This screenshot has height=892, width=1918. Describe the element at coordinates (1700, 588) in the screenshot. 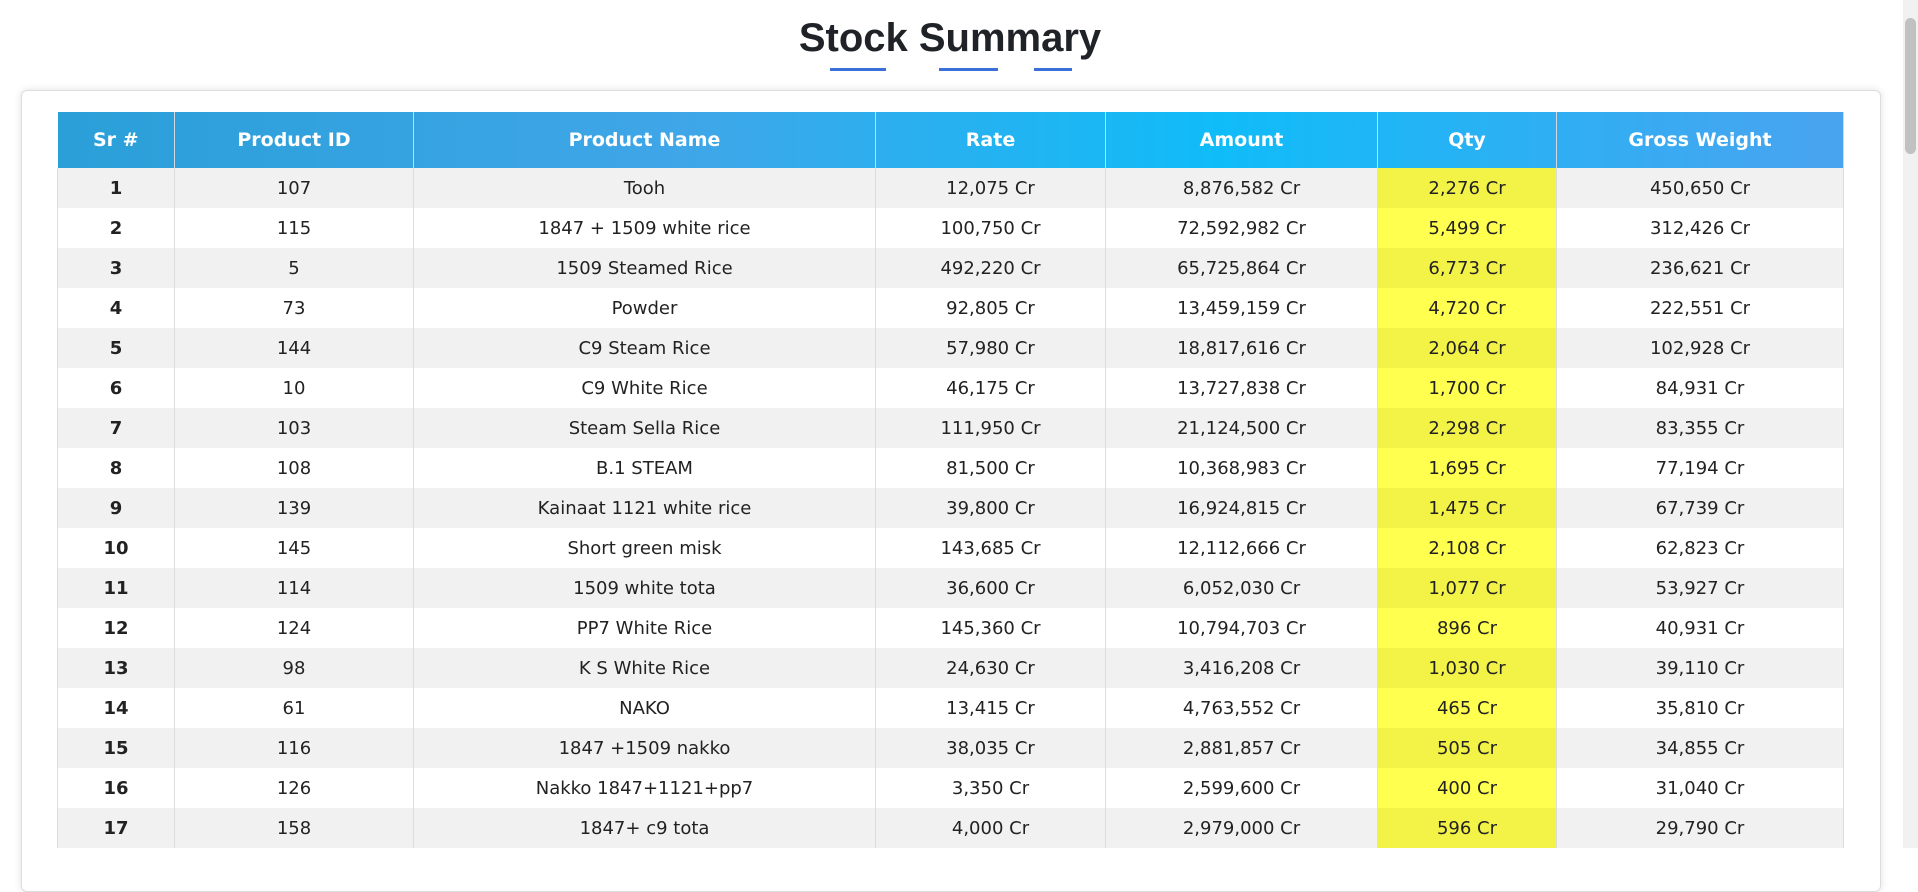

I see `table-cell: 53,927 Cr` at that location.